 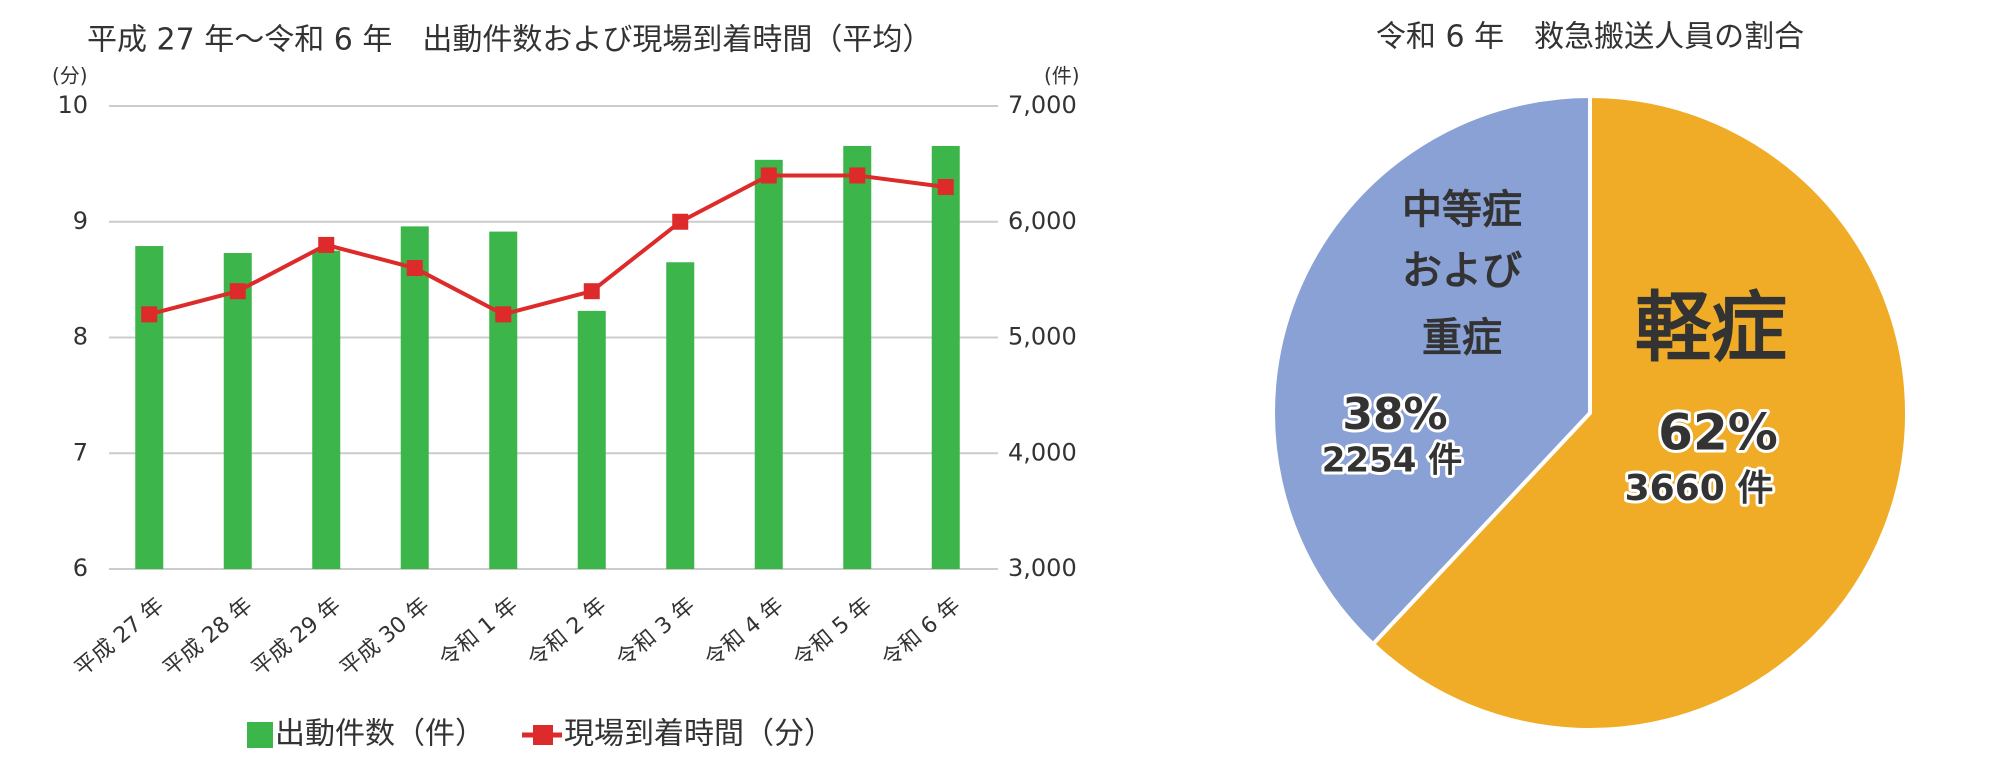 What do you see at coordinates (80, 337) in the screenshot?
I see `y-tick-label: 8` at bounding box center [80, 337].